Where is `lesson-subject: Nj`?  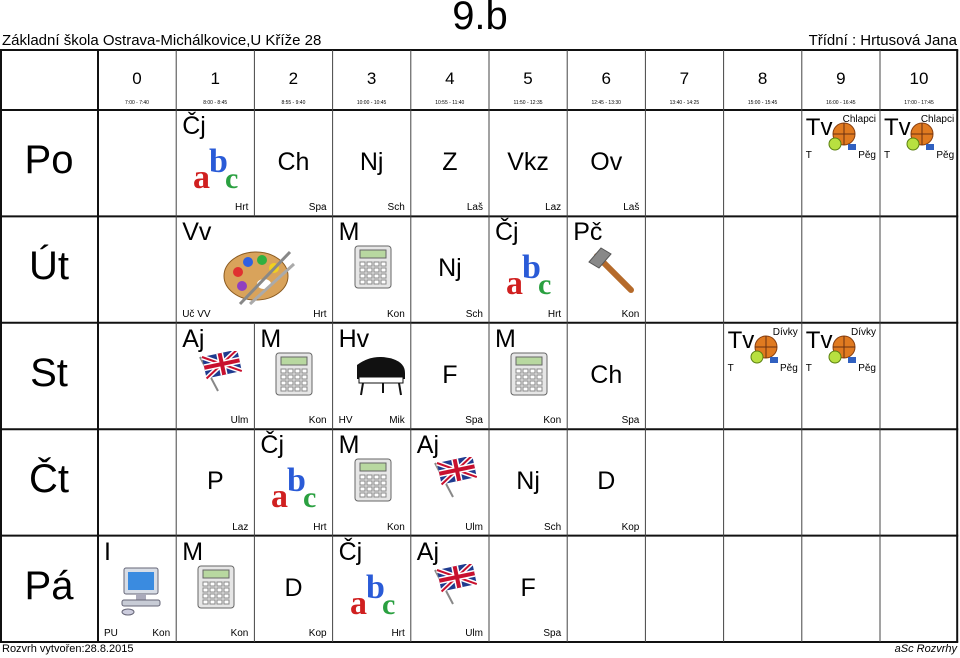 lesson-subject: Nj is located at coordinates (372, 162).